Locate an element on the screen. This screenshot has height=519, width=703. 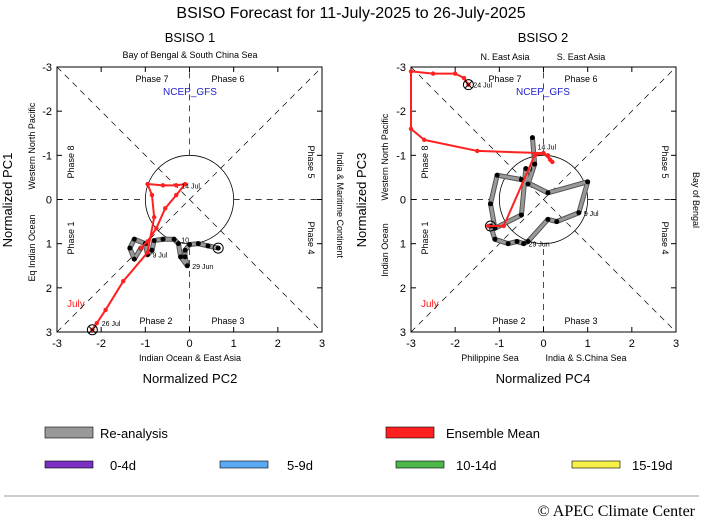
panel1-phase1: Phase 1 is located at coordinates (71, 237).